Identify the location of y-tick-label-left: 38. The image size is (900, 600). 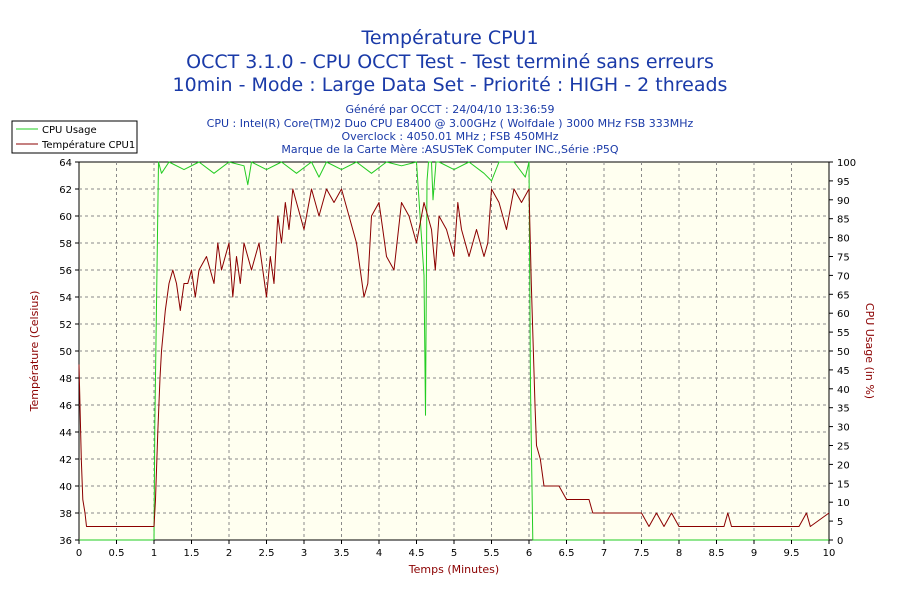
(65, 514).